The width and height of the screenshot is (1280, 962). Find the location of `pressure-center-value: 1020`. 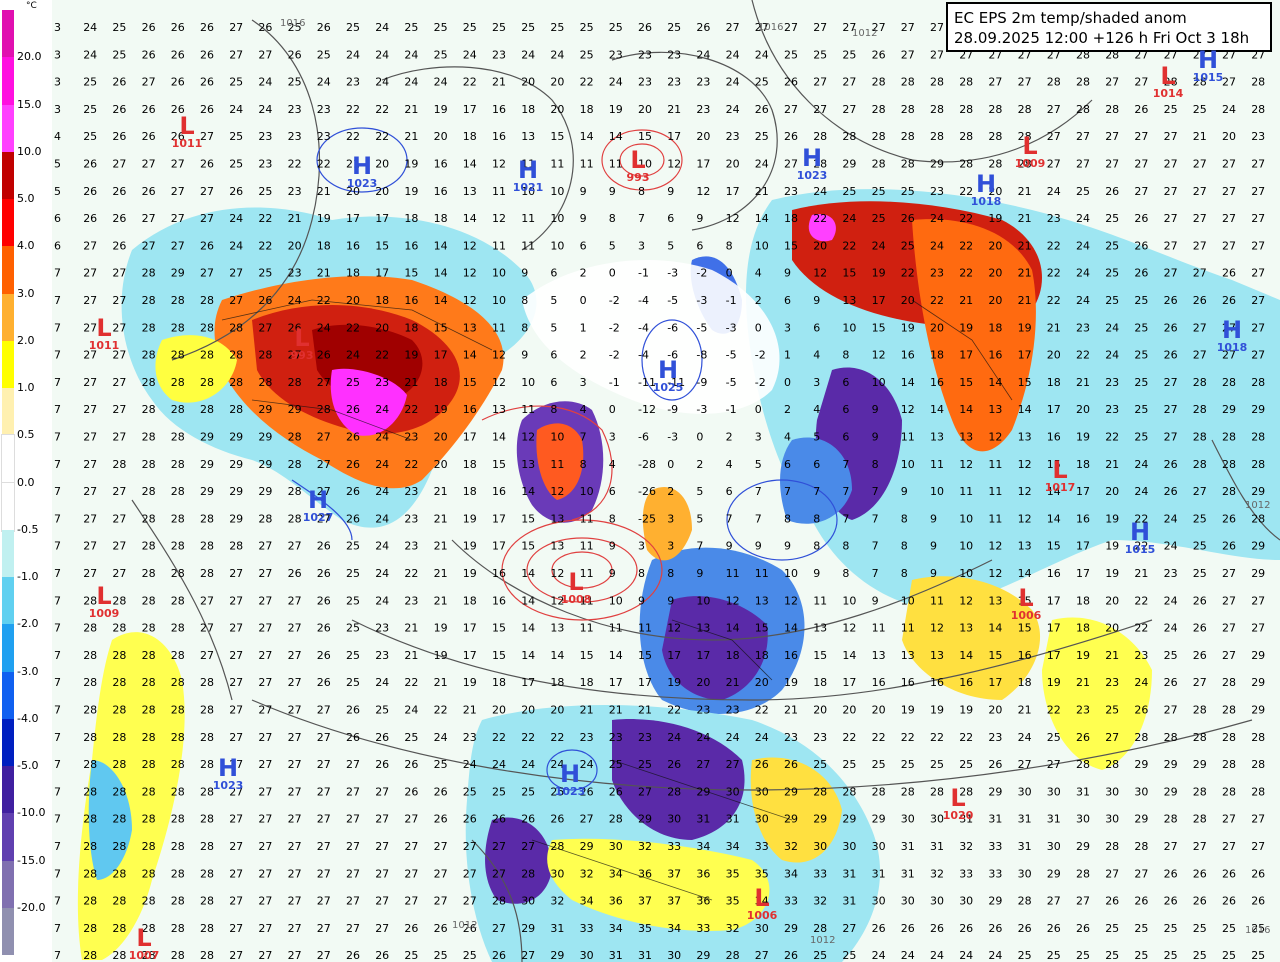

pressure-center-value: 1020 is located at coordinates (958, 815).